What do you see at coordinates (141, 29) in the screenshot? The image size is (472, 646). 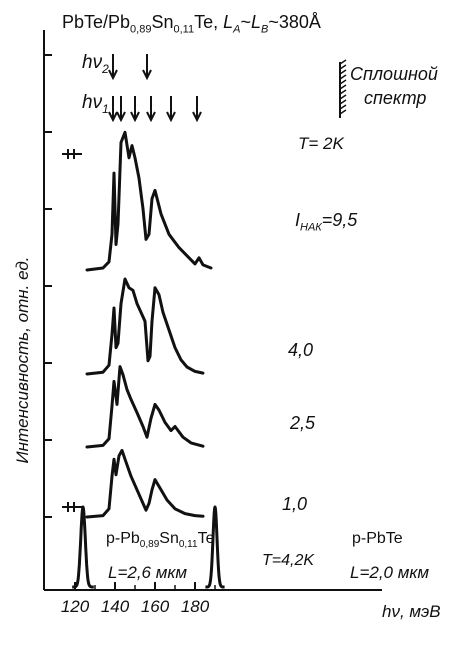 I see `header-sub1: 0,89` at bounding box center [141, 29].